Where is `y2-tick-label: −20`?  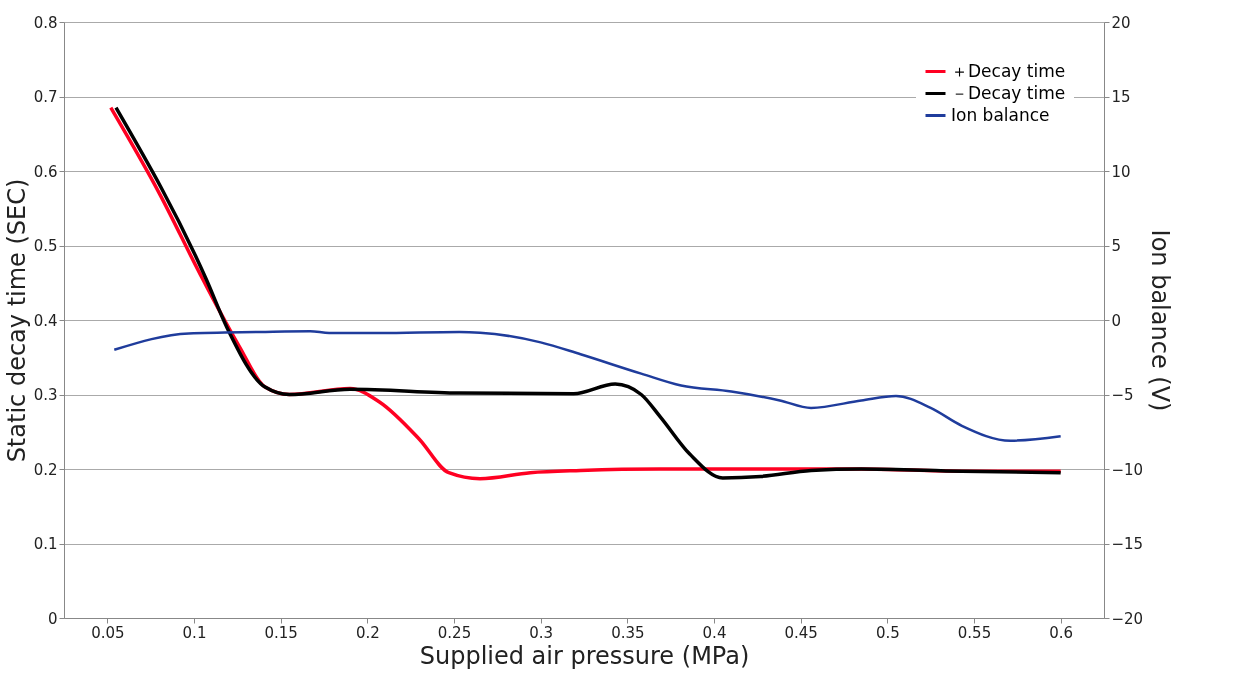 y2-tick-label: −20 is located at coordinates (1127, 618).